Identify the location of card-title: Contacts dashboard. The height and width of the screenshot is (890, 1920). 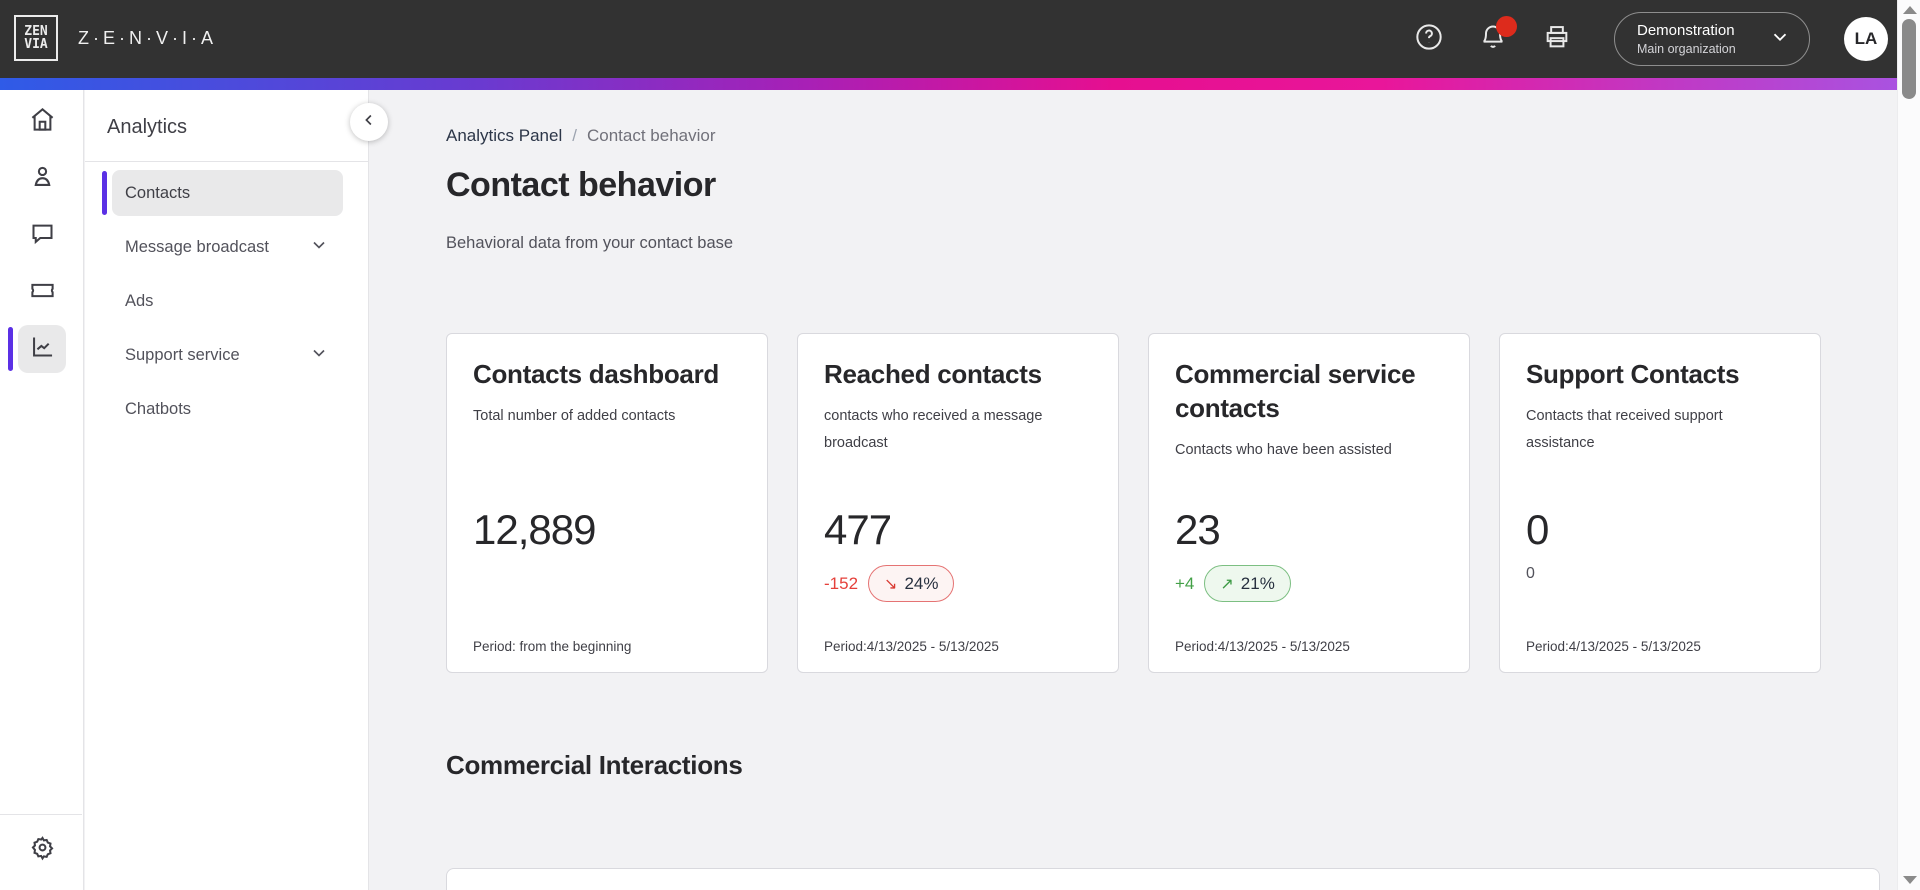
(596, 374).